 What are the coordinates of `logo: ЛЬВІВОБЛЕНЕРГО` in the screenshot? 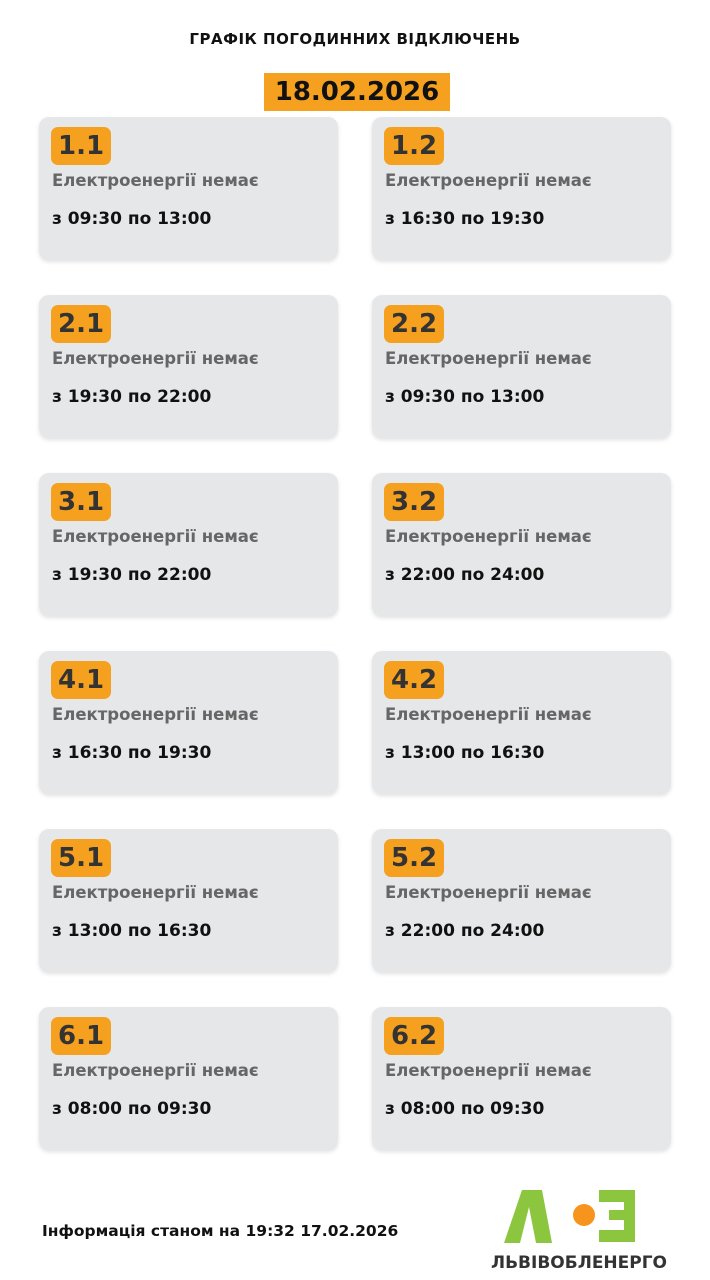 It's located at (579, 1231).